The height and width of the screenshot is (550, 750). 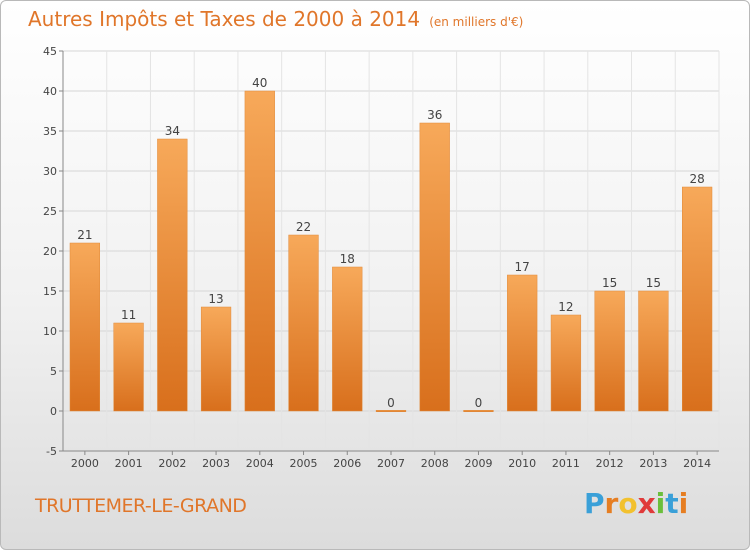 What do you see at coordinates (304, 463) in the screenshot?
I see `x-tick-label-2005: 2005` at bounding box center [304, 463].